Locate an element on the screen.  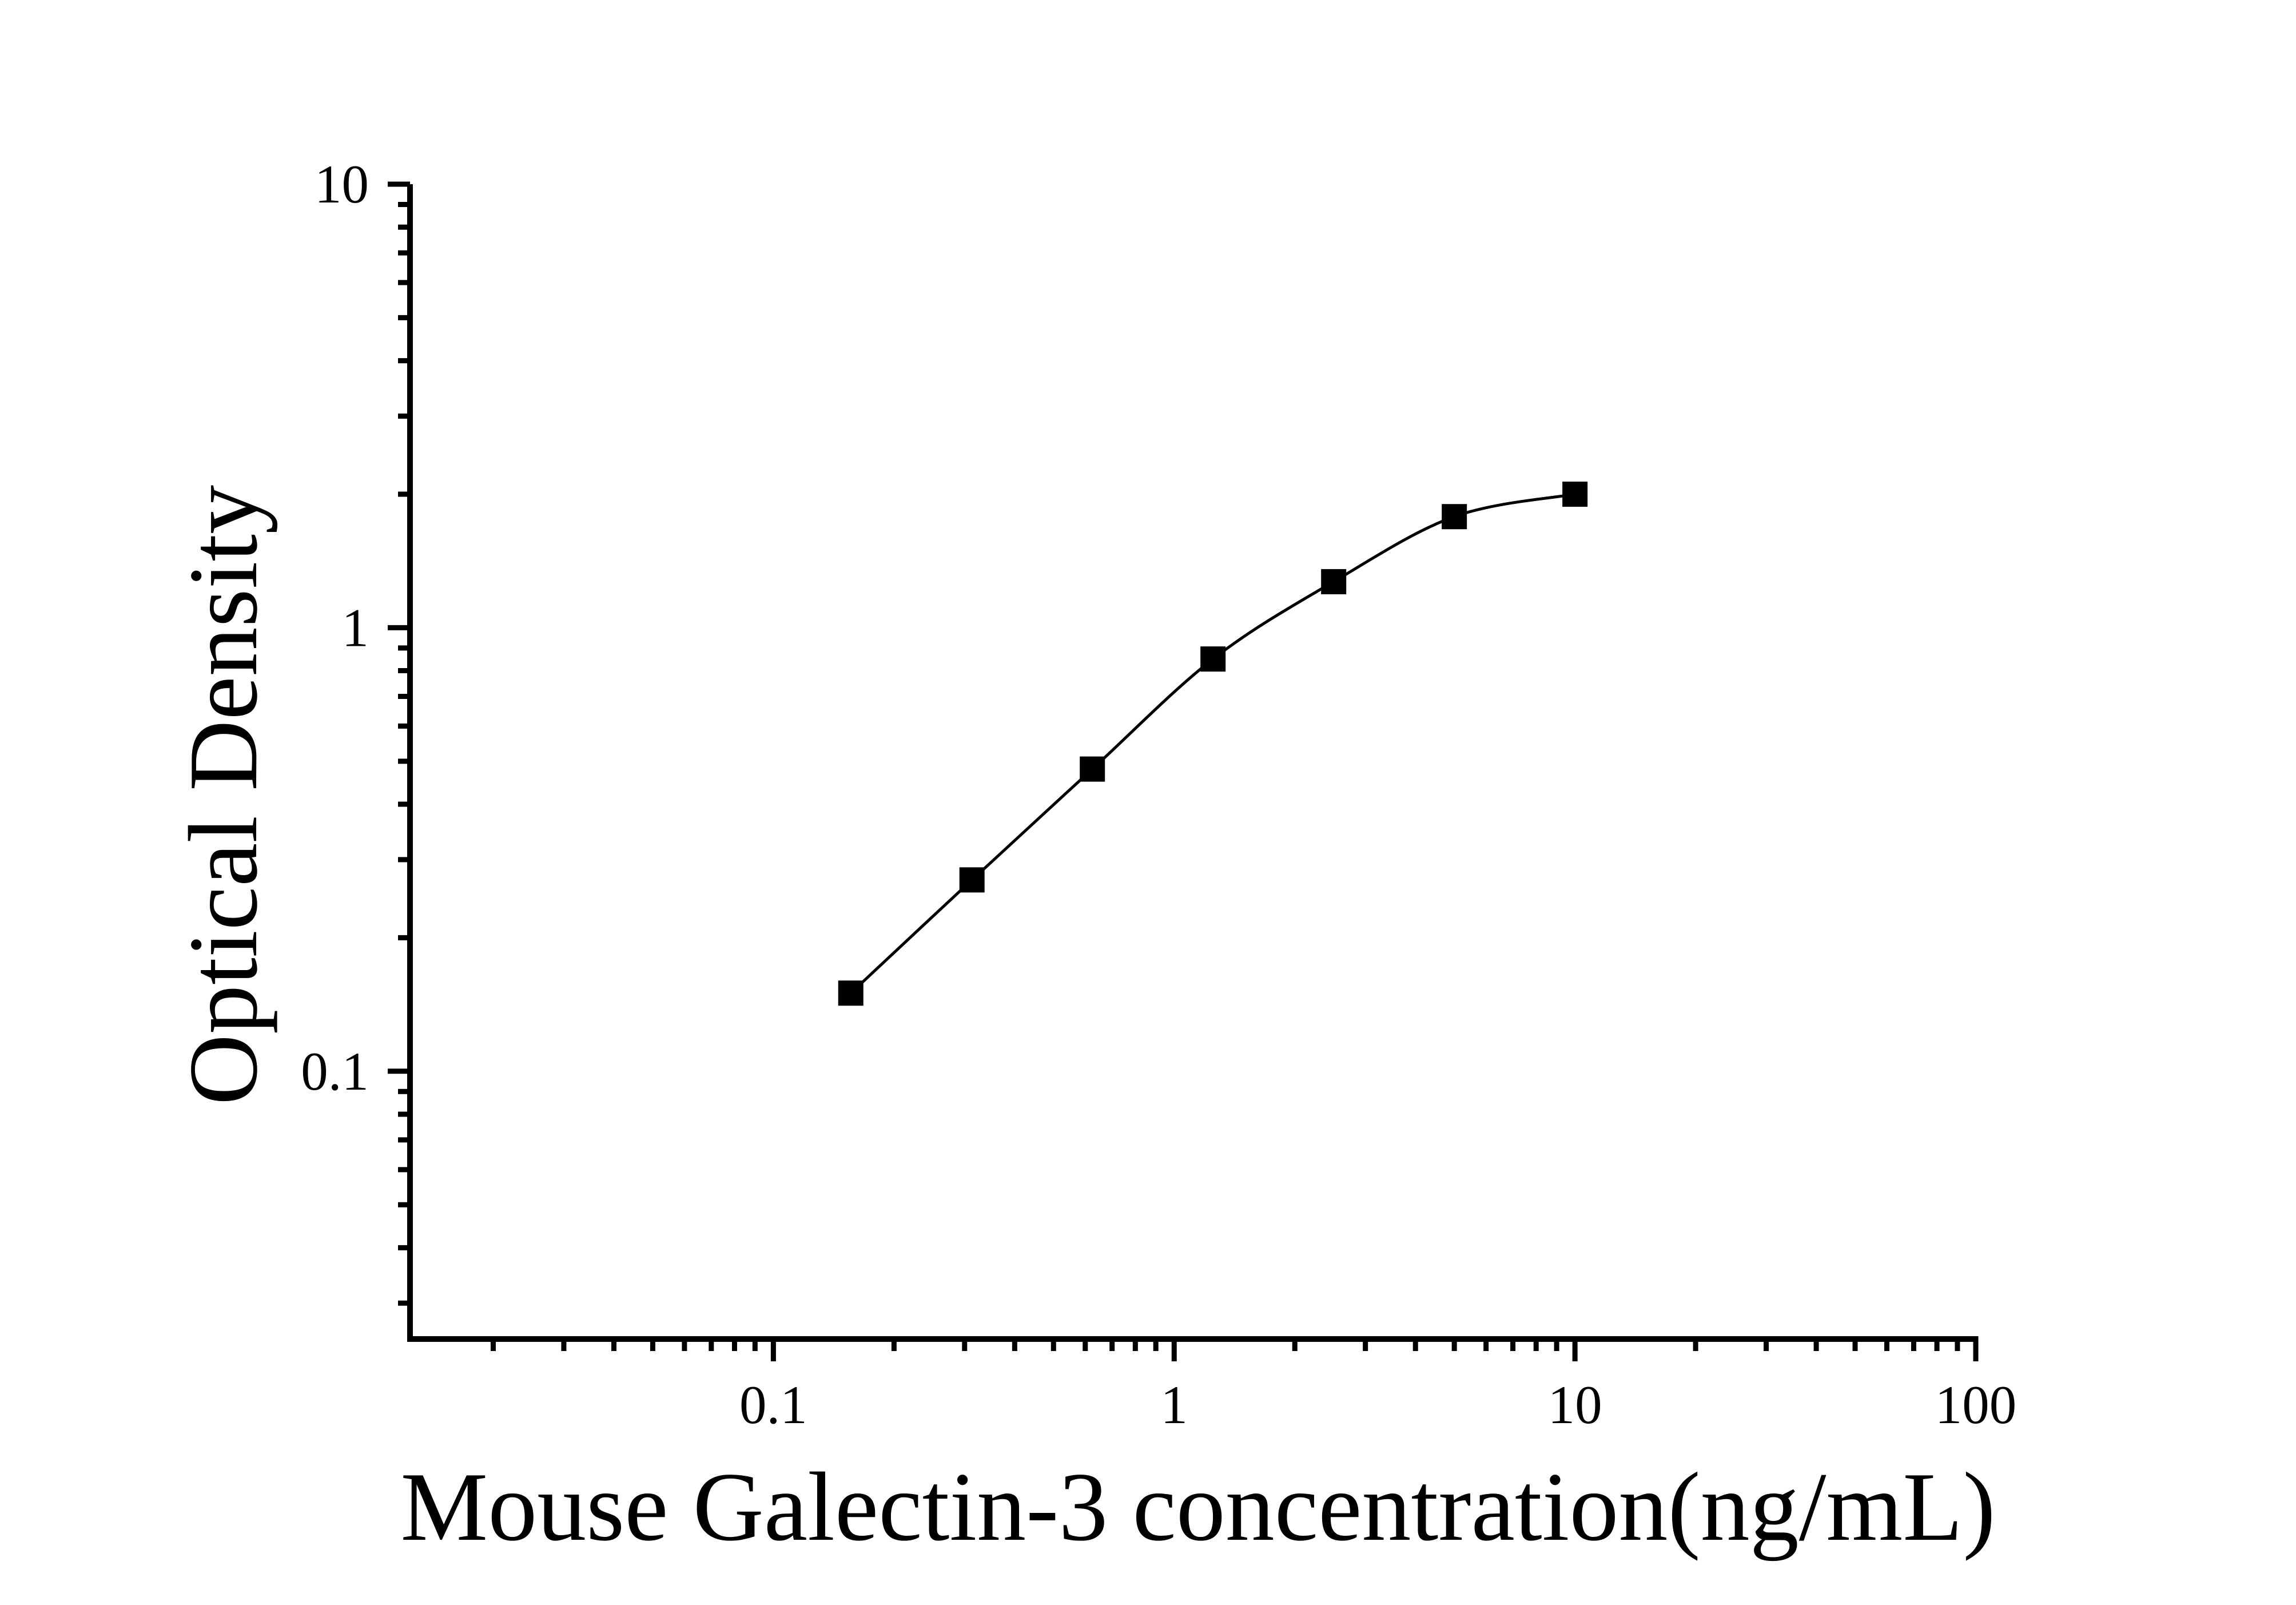
y-axis-title: Optical Density is located at coordinates (224, 795).